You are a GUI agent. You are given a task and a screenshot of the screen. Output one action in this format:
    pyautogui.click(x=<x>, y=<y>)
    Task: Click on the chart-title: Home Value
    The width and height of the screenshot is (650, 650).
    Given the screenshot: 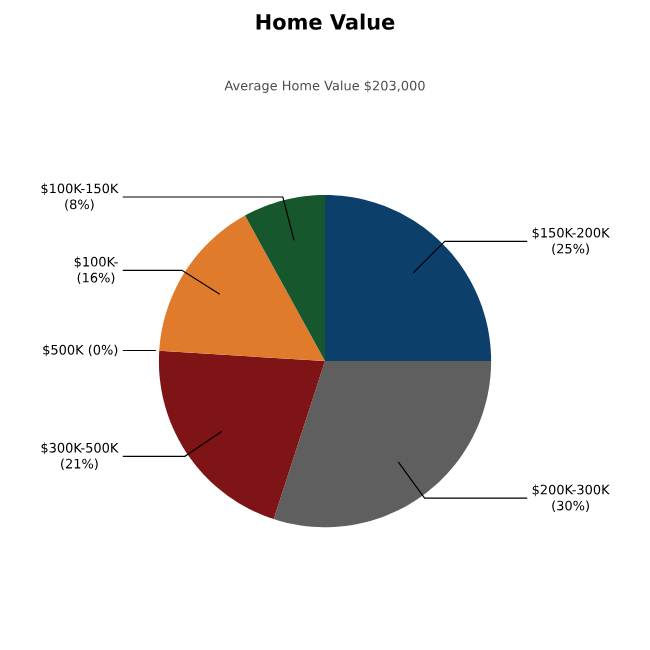 What is the action you would take?
    pyautogui.click(x=325, y=21)
    